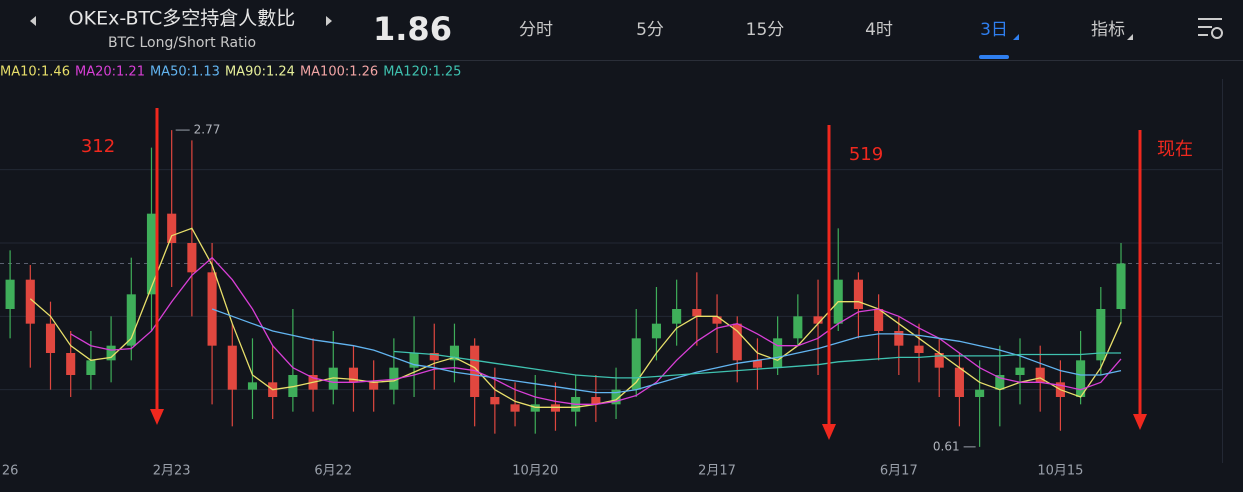  I want to click on tab-underline, so click(994, 57).